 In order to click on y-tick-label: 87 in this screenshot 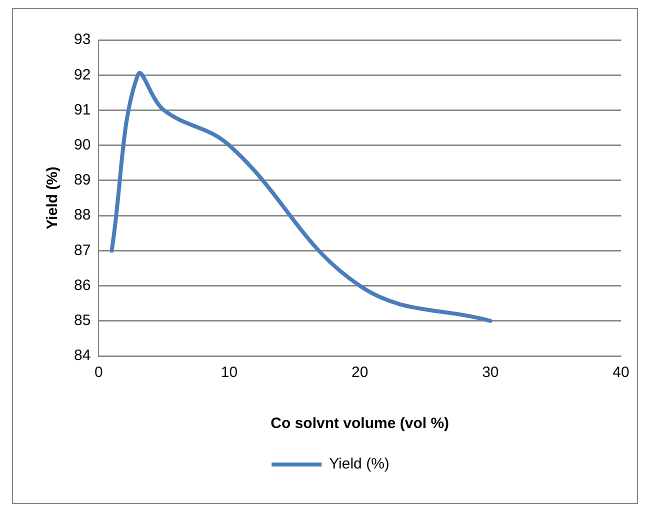, I will do `click(82, 250)`.